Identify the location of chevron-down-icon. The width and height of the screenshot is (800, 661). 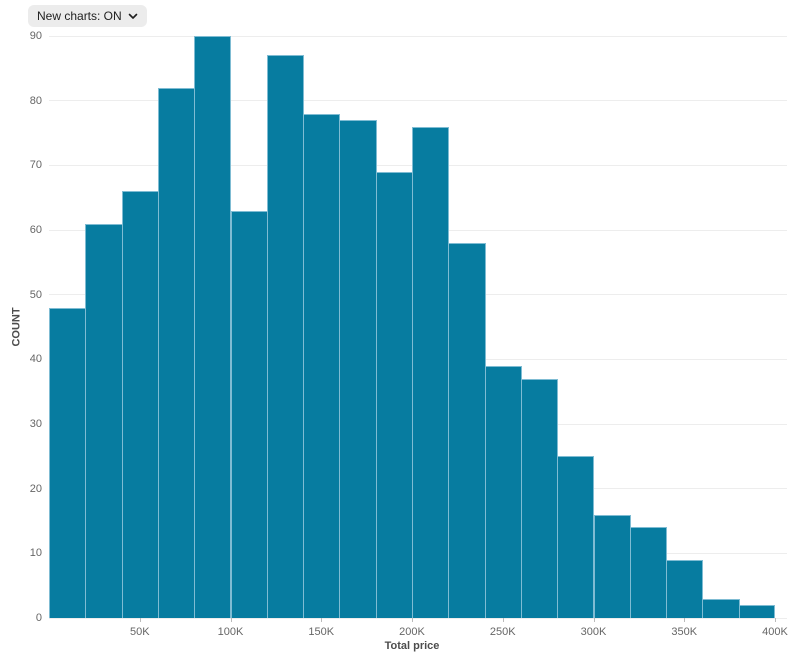
(133, 16).